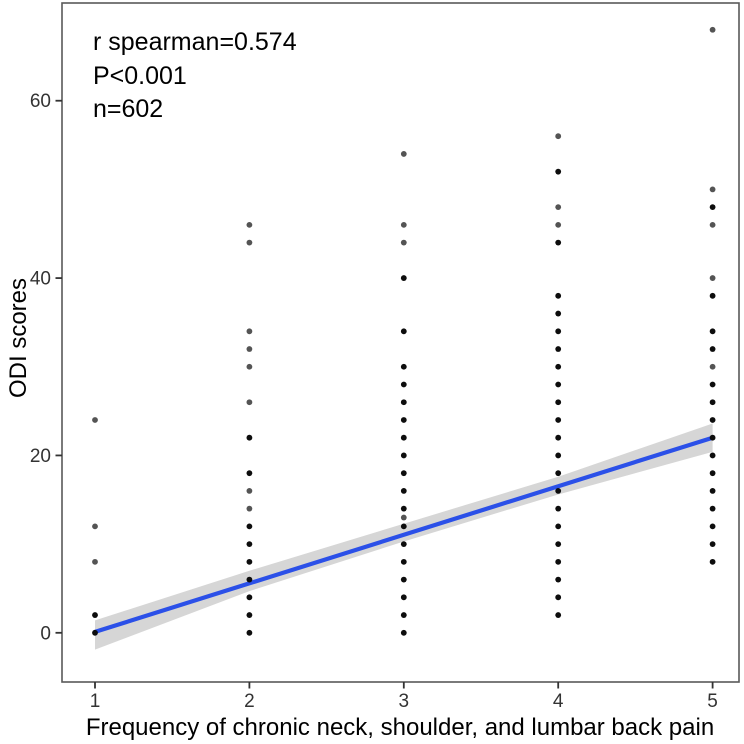 Image resolution: width=744 pixels, height=744 pixels. I want to click on y-tick-label: 40, so click(40, 279).